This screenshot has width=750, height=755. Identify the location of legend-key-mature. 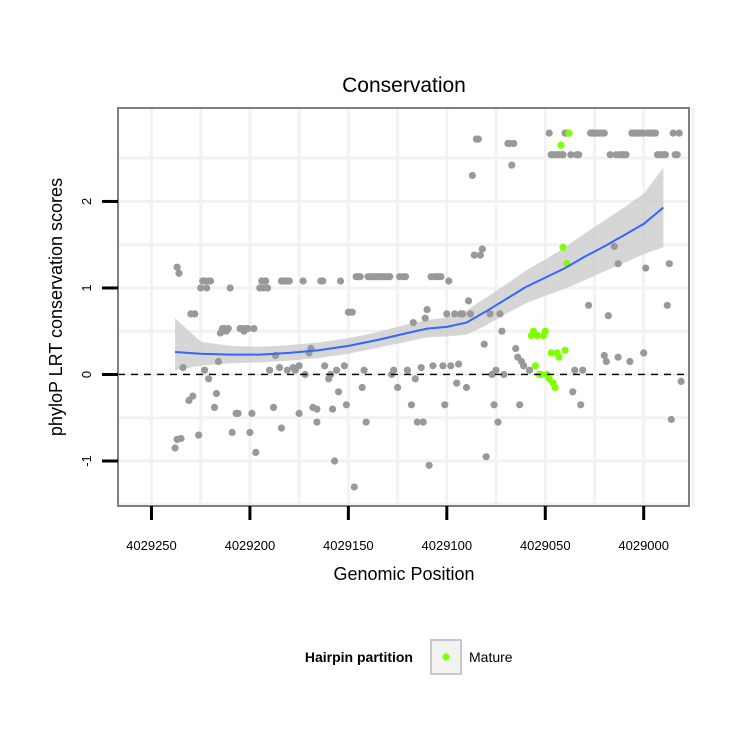
(446, 657).